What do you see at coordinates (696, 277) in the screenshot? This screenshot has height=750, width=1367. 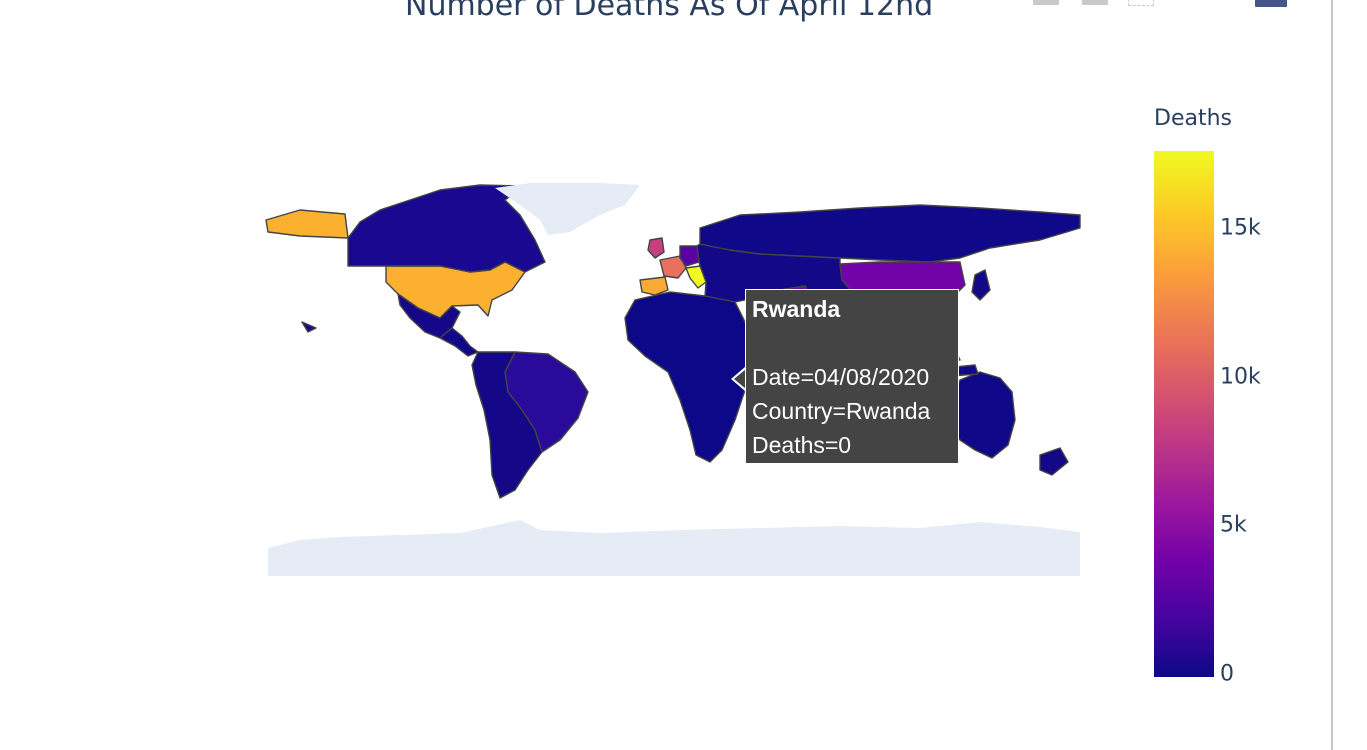 I see `region-italy` at bounding box center [696, 277].